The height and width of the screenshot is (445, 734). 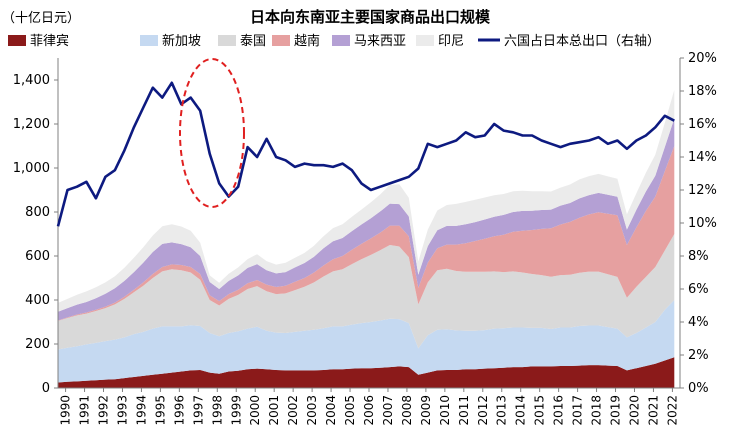 I want to click on x-tick-label: 2002, so click(x=293, y=410).